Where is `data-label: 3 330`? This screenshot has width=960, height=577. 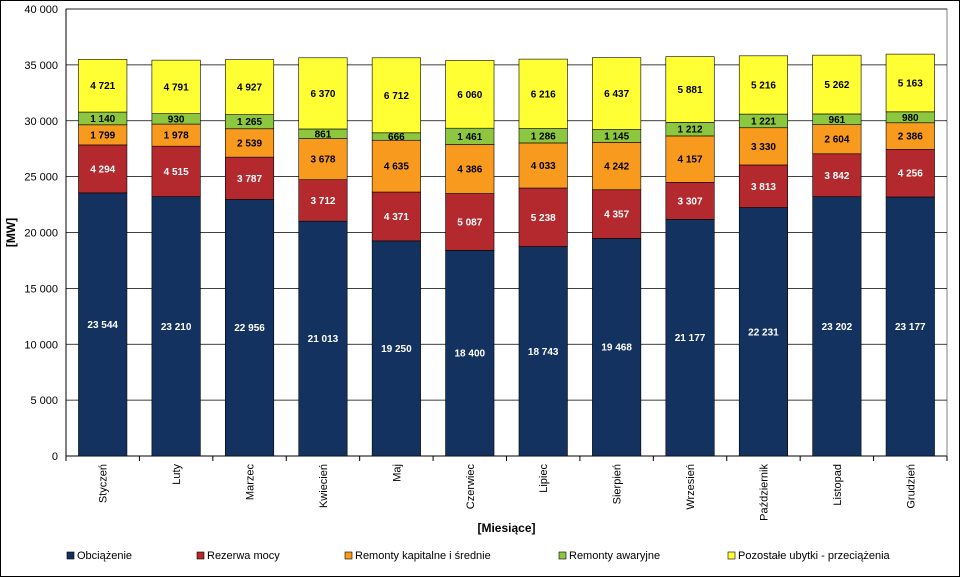 data-label: 3 330 is located at coordinates (763, 147).